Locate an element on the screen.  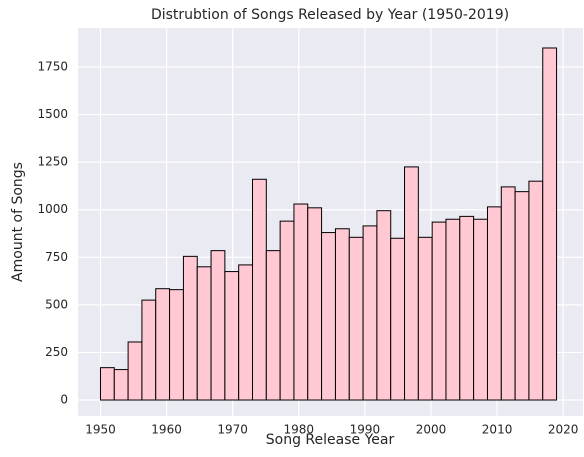
x-tick-label: 1950 is located at coordinates (100, 430).